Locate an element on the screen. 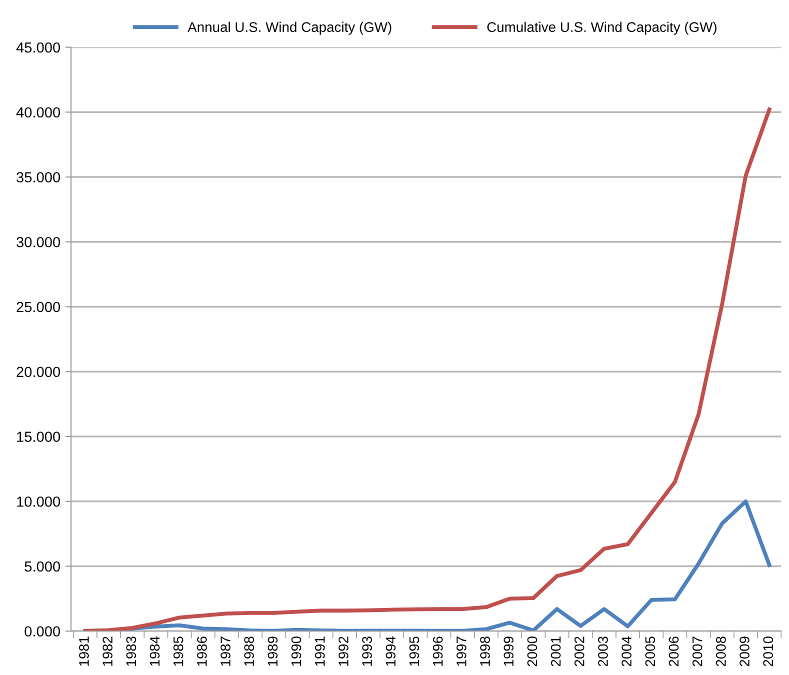 The image size is (789, 675). y-tick-label: 40.000 is located at coordinates (38, 112).